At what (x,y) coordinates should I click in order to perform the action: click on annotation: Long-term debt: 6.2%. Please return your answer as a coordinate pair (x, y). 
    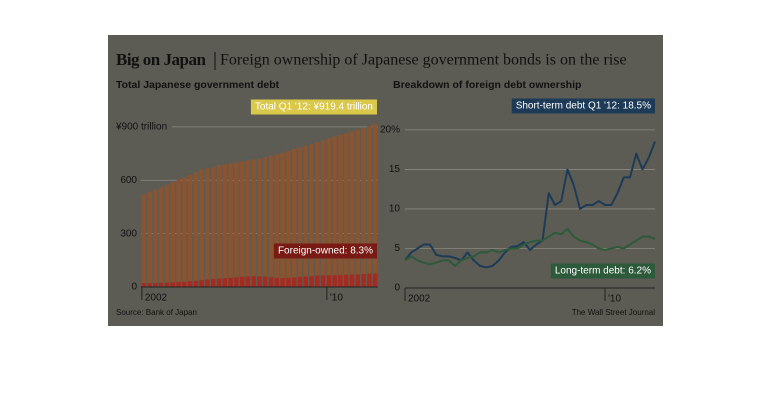
    Looking at the image, I should click on (603, 271).